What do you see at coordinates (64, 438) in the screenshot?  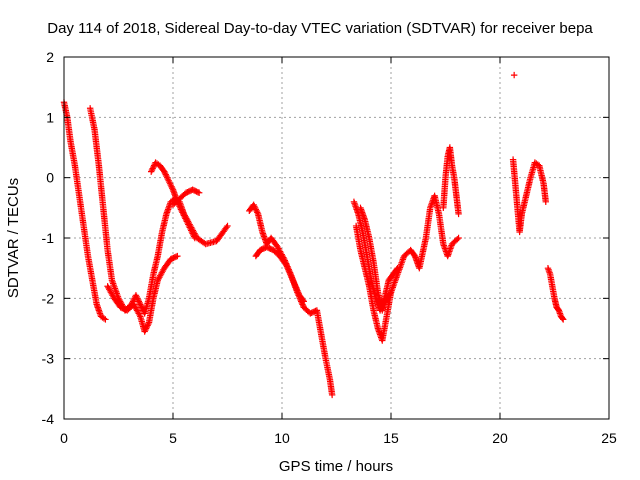 I see `x-tick-label: 0` at bounding box center [64, 438].